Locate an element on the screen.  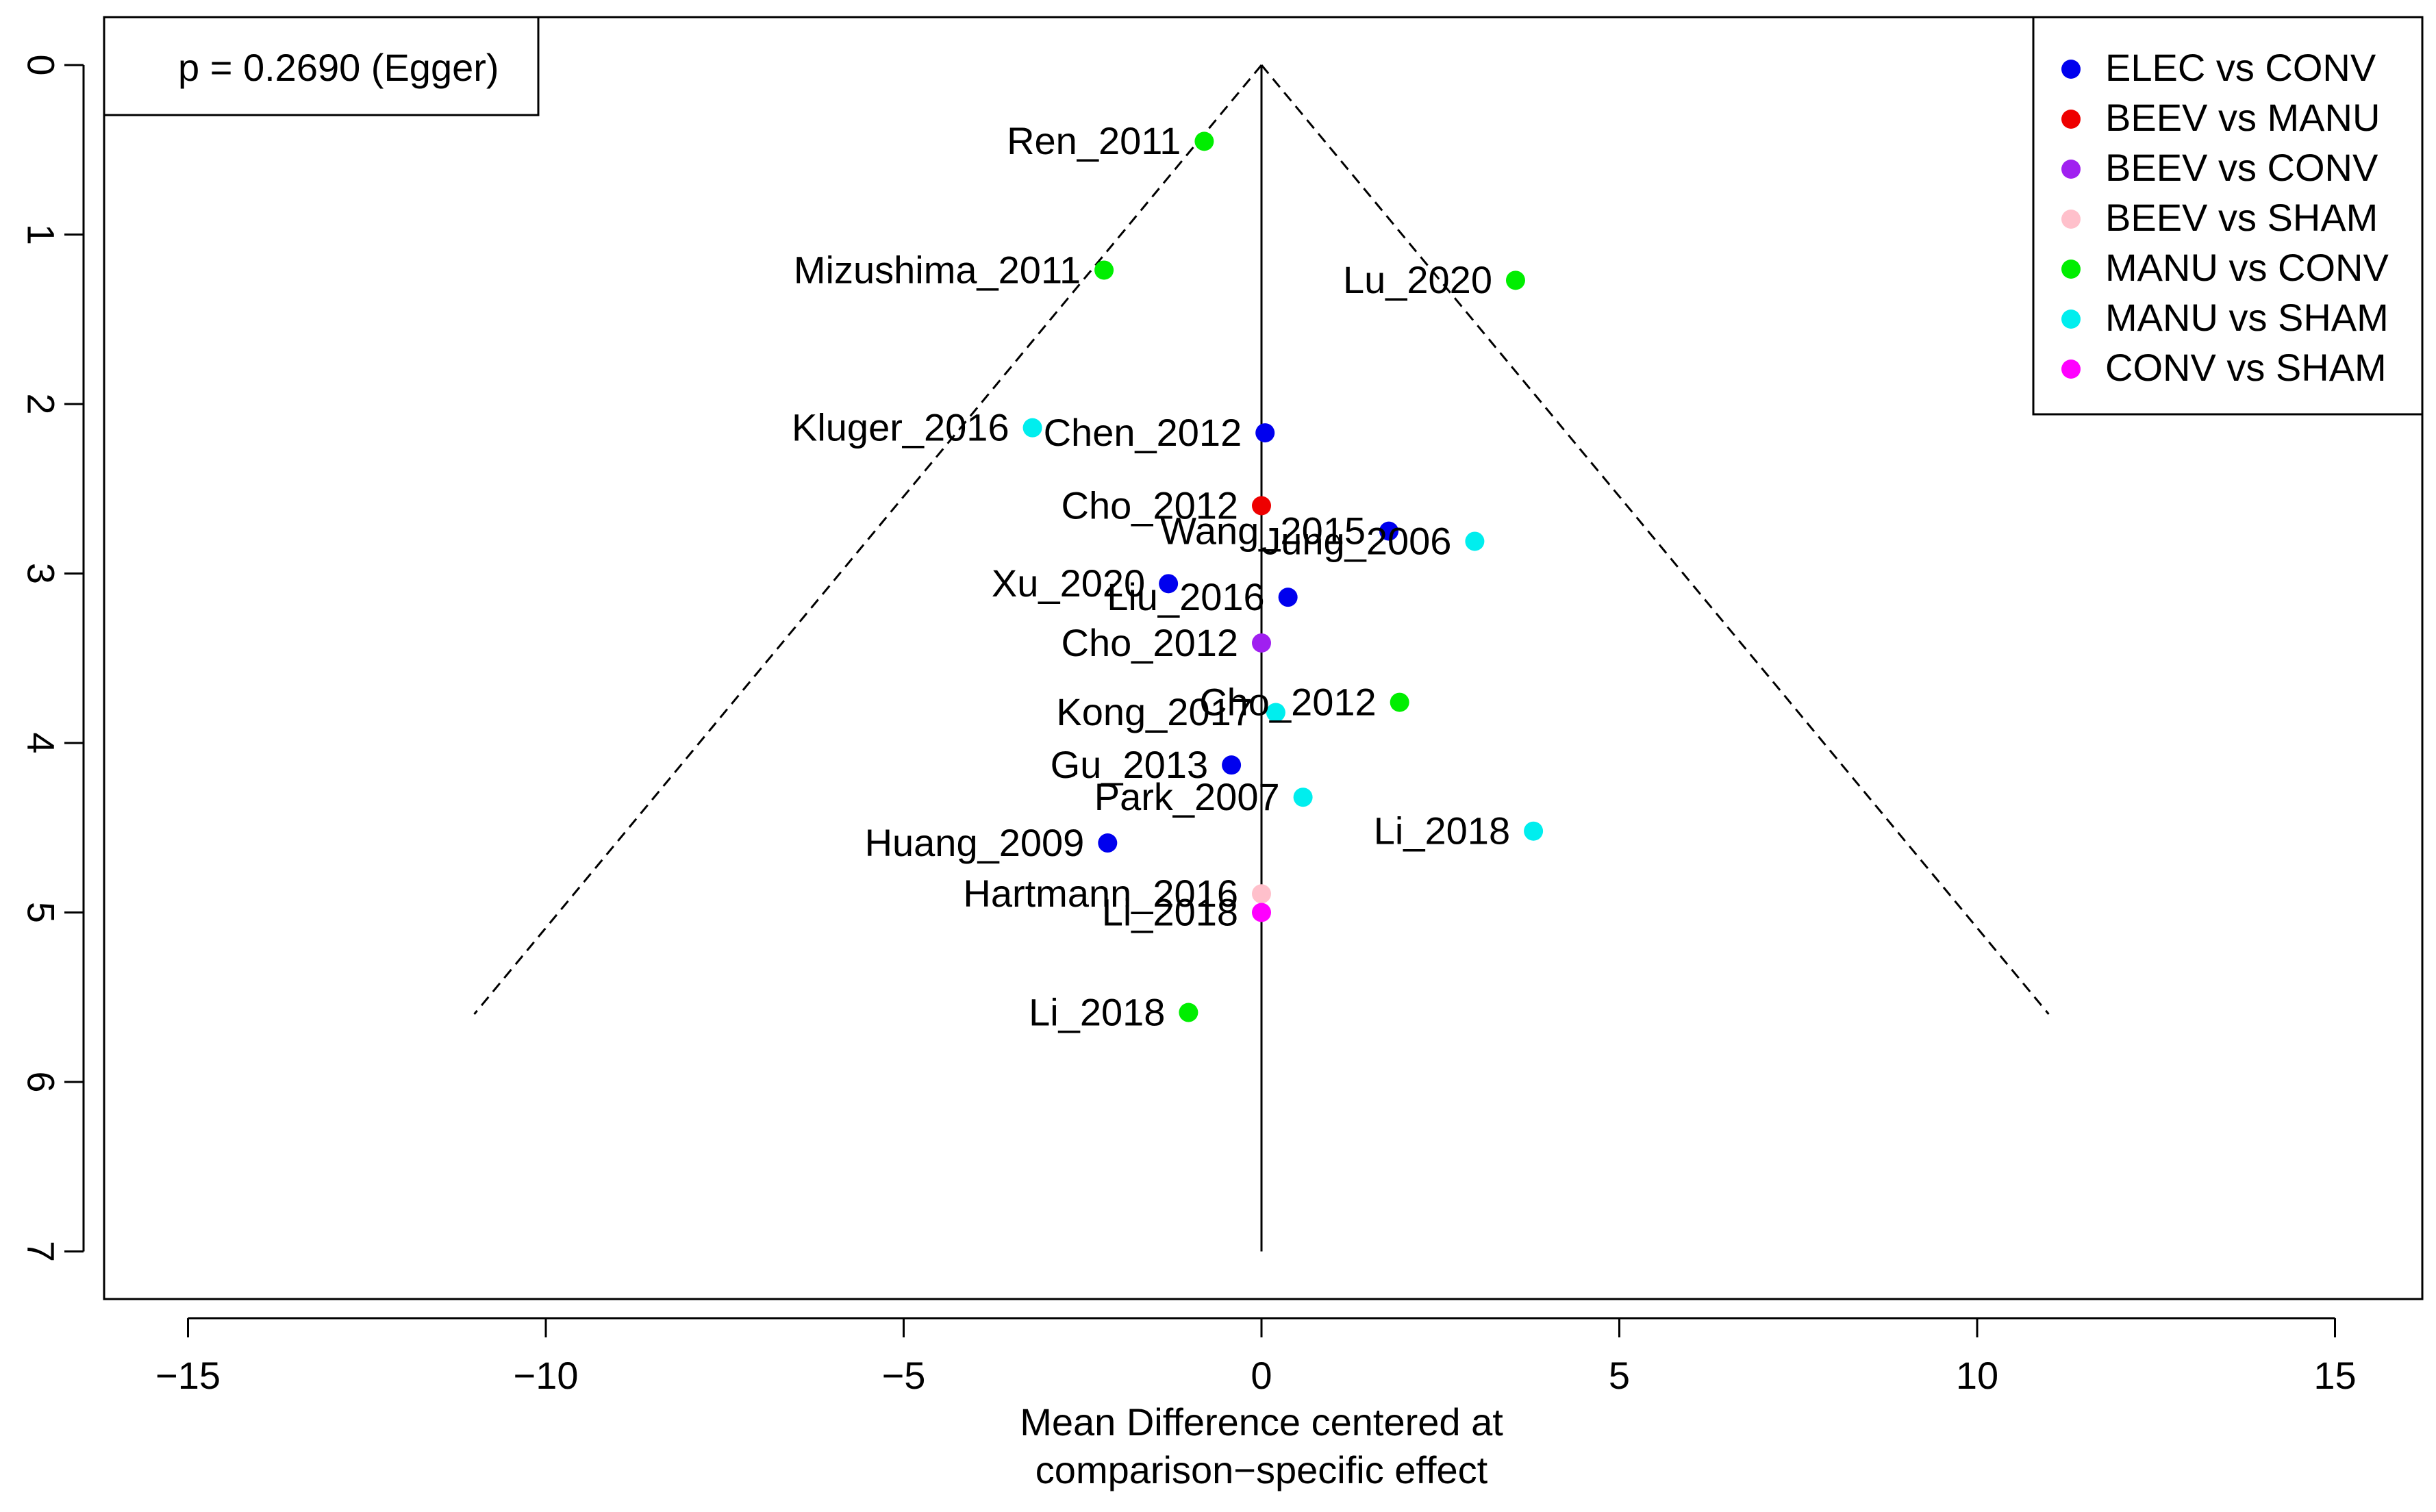
egger-annotation-text: p = 0.2690 (Egger) is located at coordinates (338, 67).